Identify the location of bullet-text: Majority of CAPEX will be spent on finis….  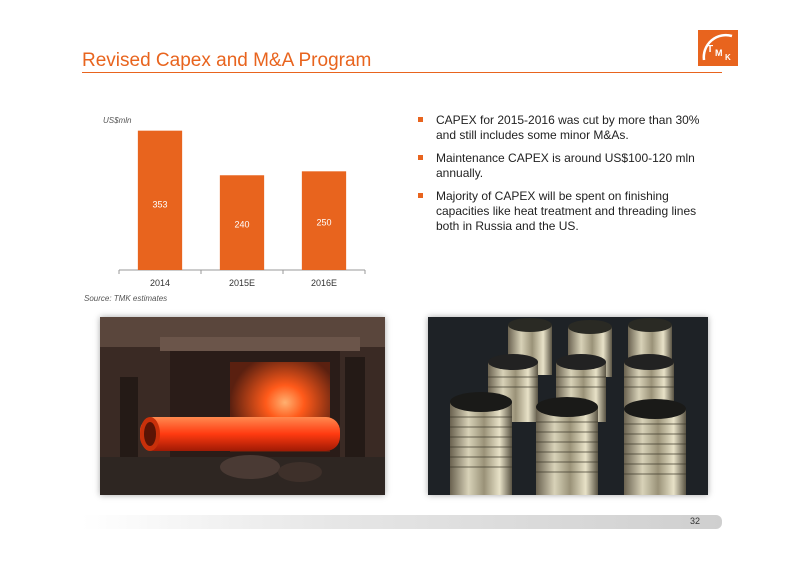
(566, 211).